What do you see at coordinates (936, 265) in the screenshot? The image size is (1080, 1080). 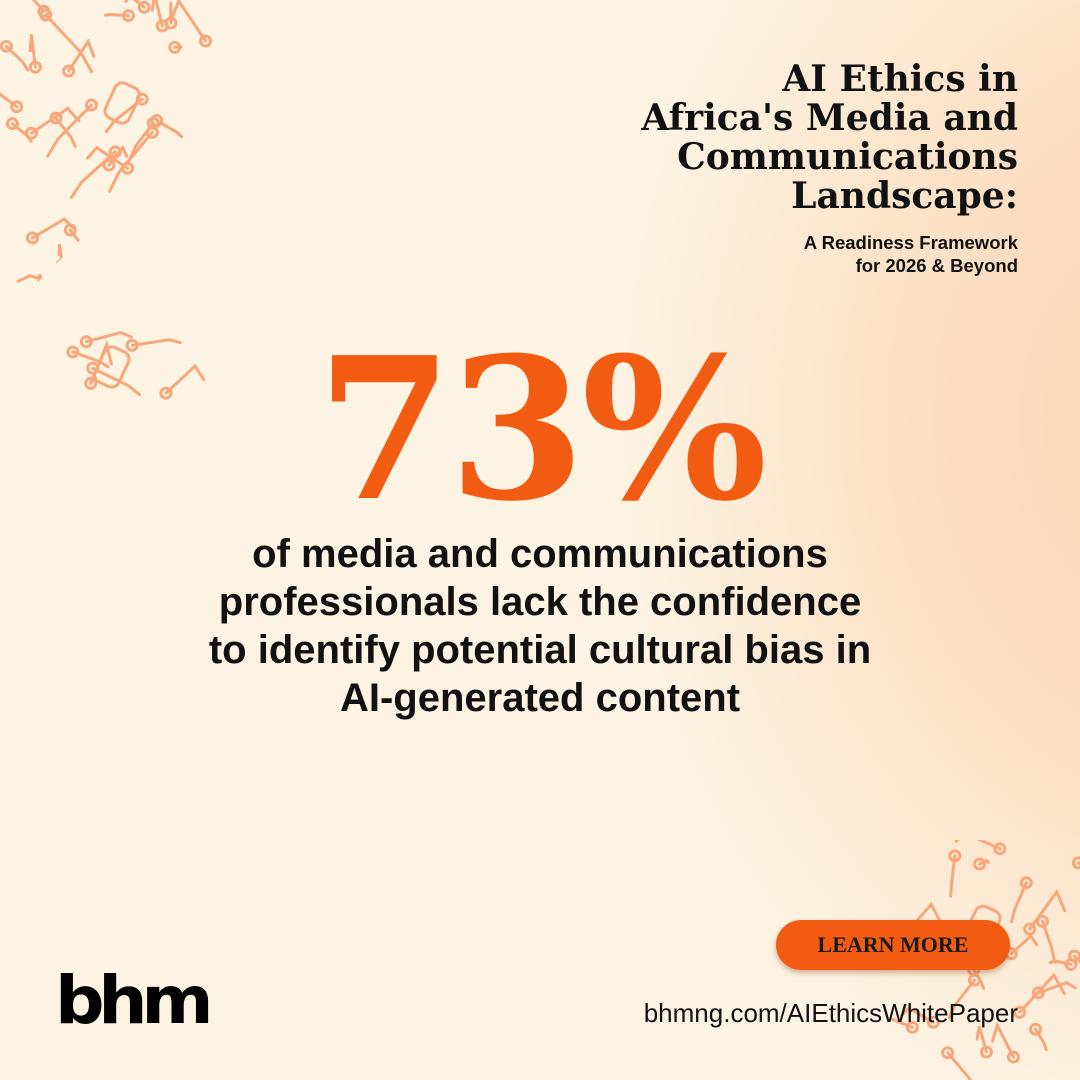 I see `subtitle-line: for 2026 & Beyond` at bounding box center [936, 265].